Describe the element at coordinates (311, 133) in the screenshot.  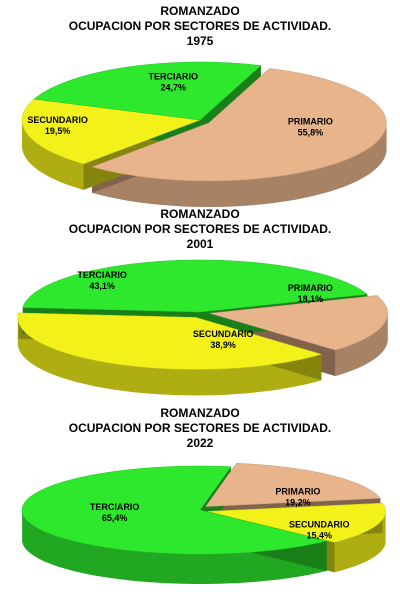
I see `slice-value-primario: 55,8%` at that location.